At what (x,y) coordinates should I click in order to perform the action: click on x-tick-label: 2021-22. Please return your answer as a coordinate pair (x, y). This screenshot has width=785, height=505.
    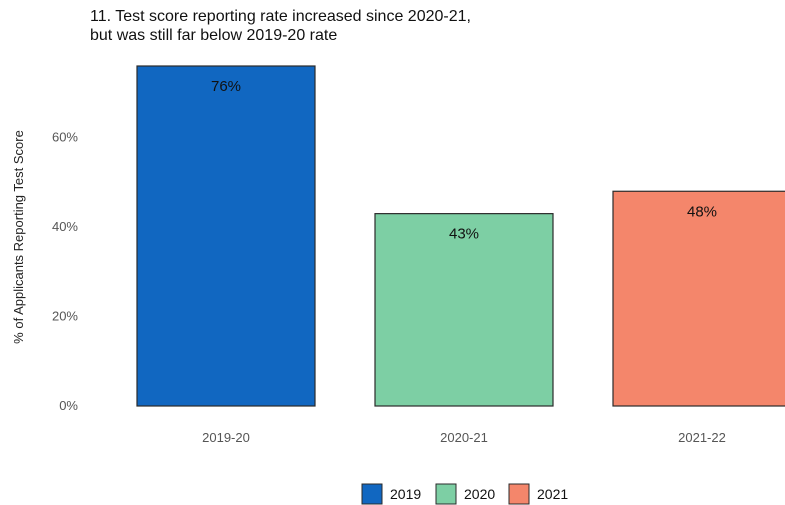
    Looking at the image, I should click on (702, 437).